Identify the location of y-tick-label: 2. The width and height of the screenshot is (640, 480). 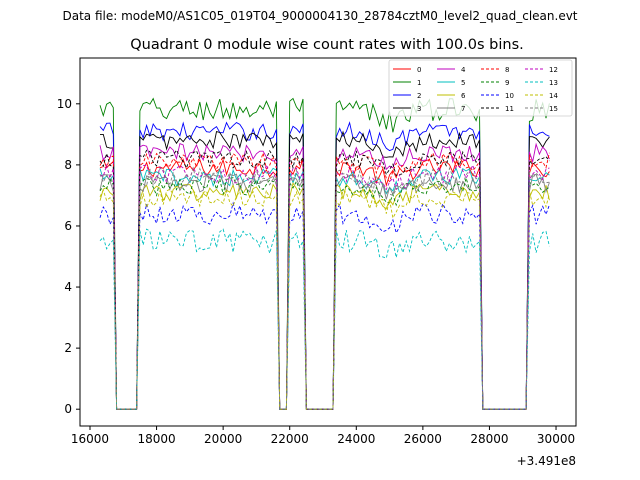
(68, 348).